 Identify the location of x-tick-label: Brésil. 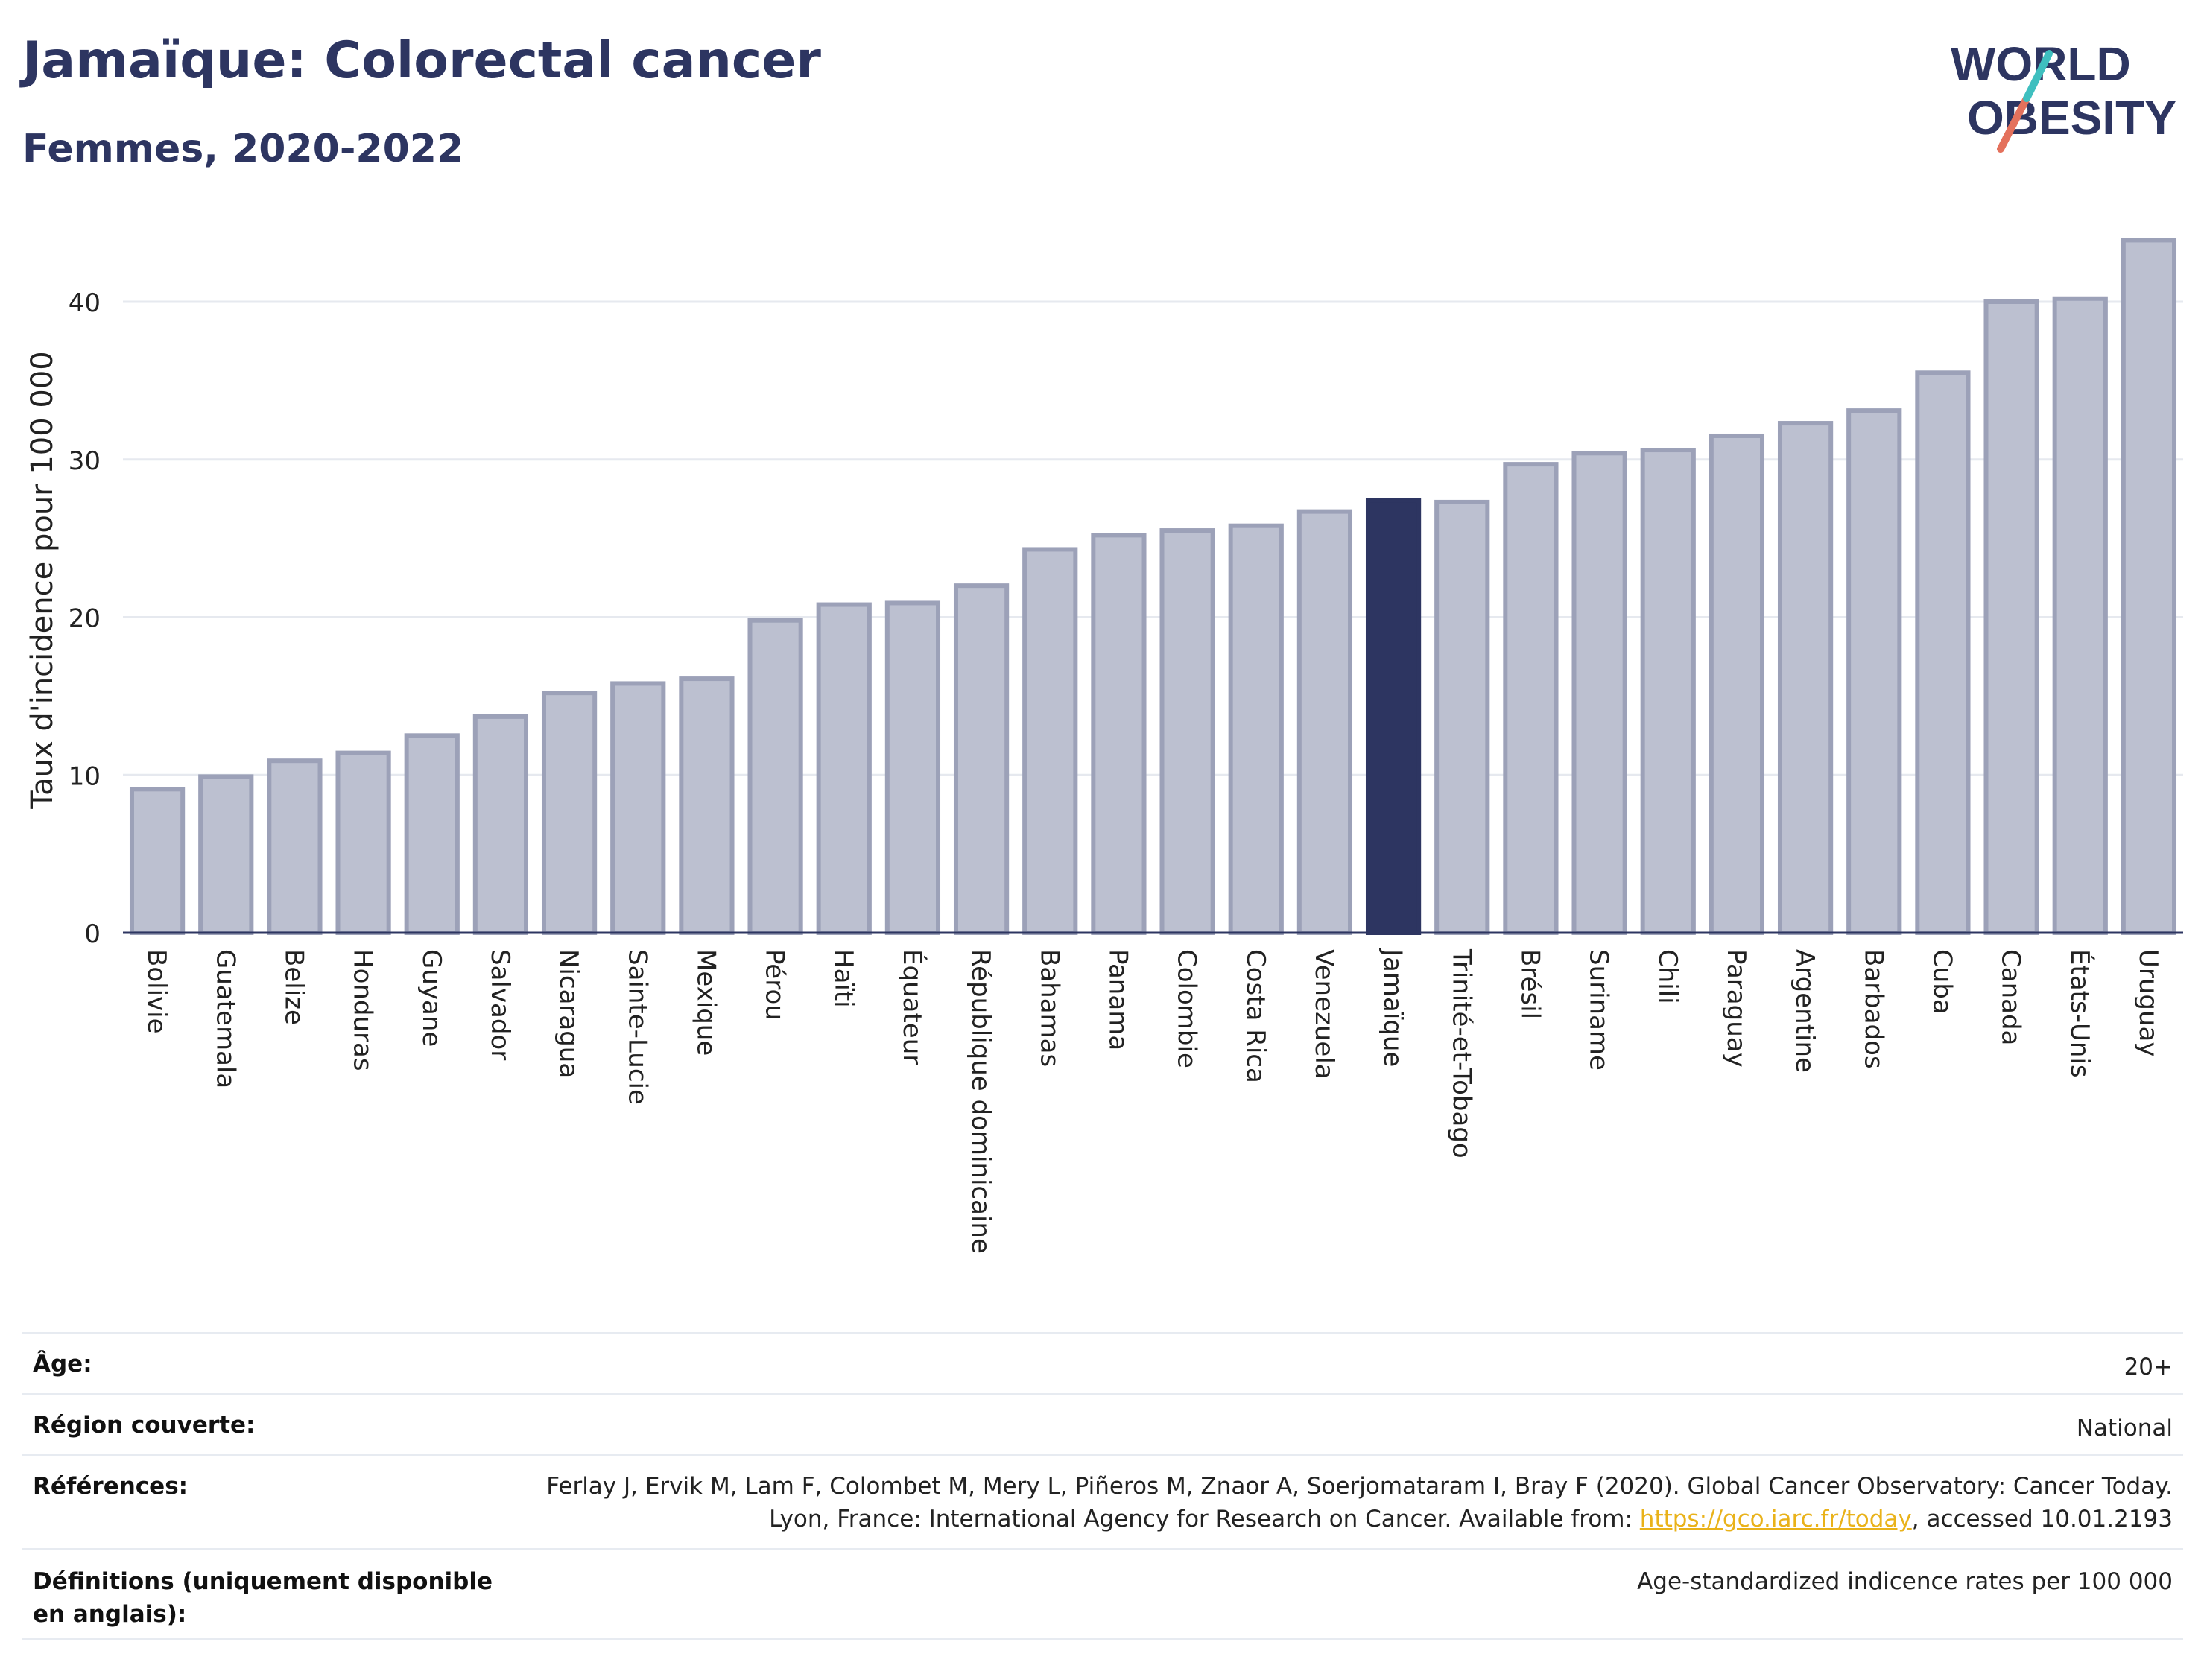
(1530, 984).